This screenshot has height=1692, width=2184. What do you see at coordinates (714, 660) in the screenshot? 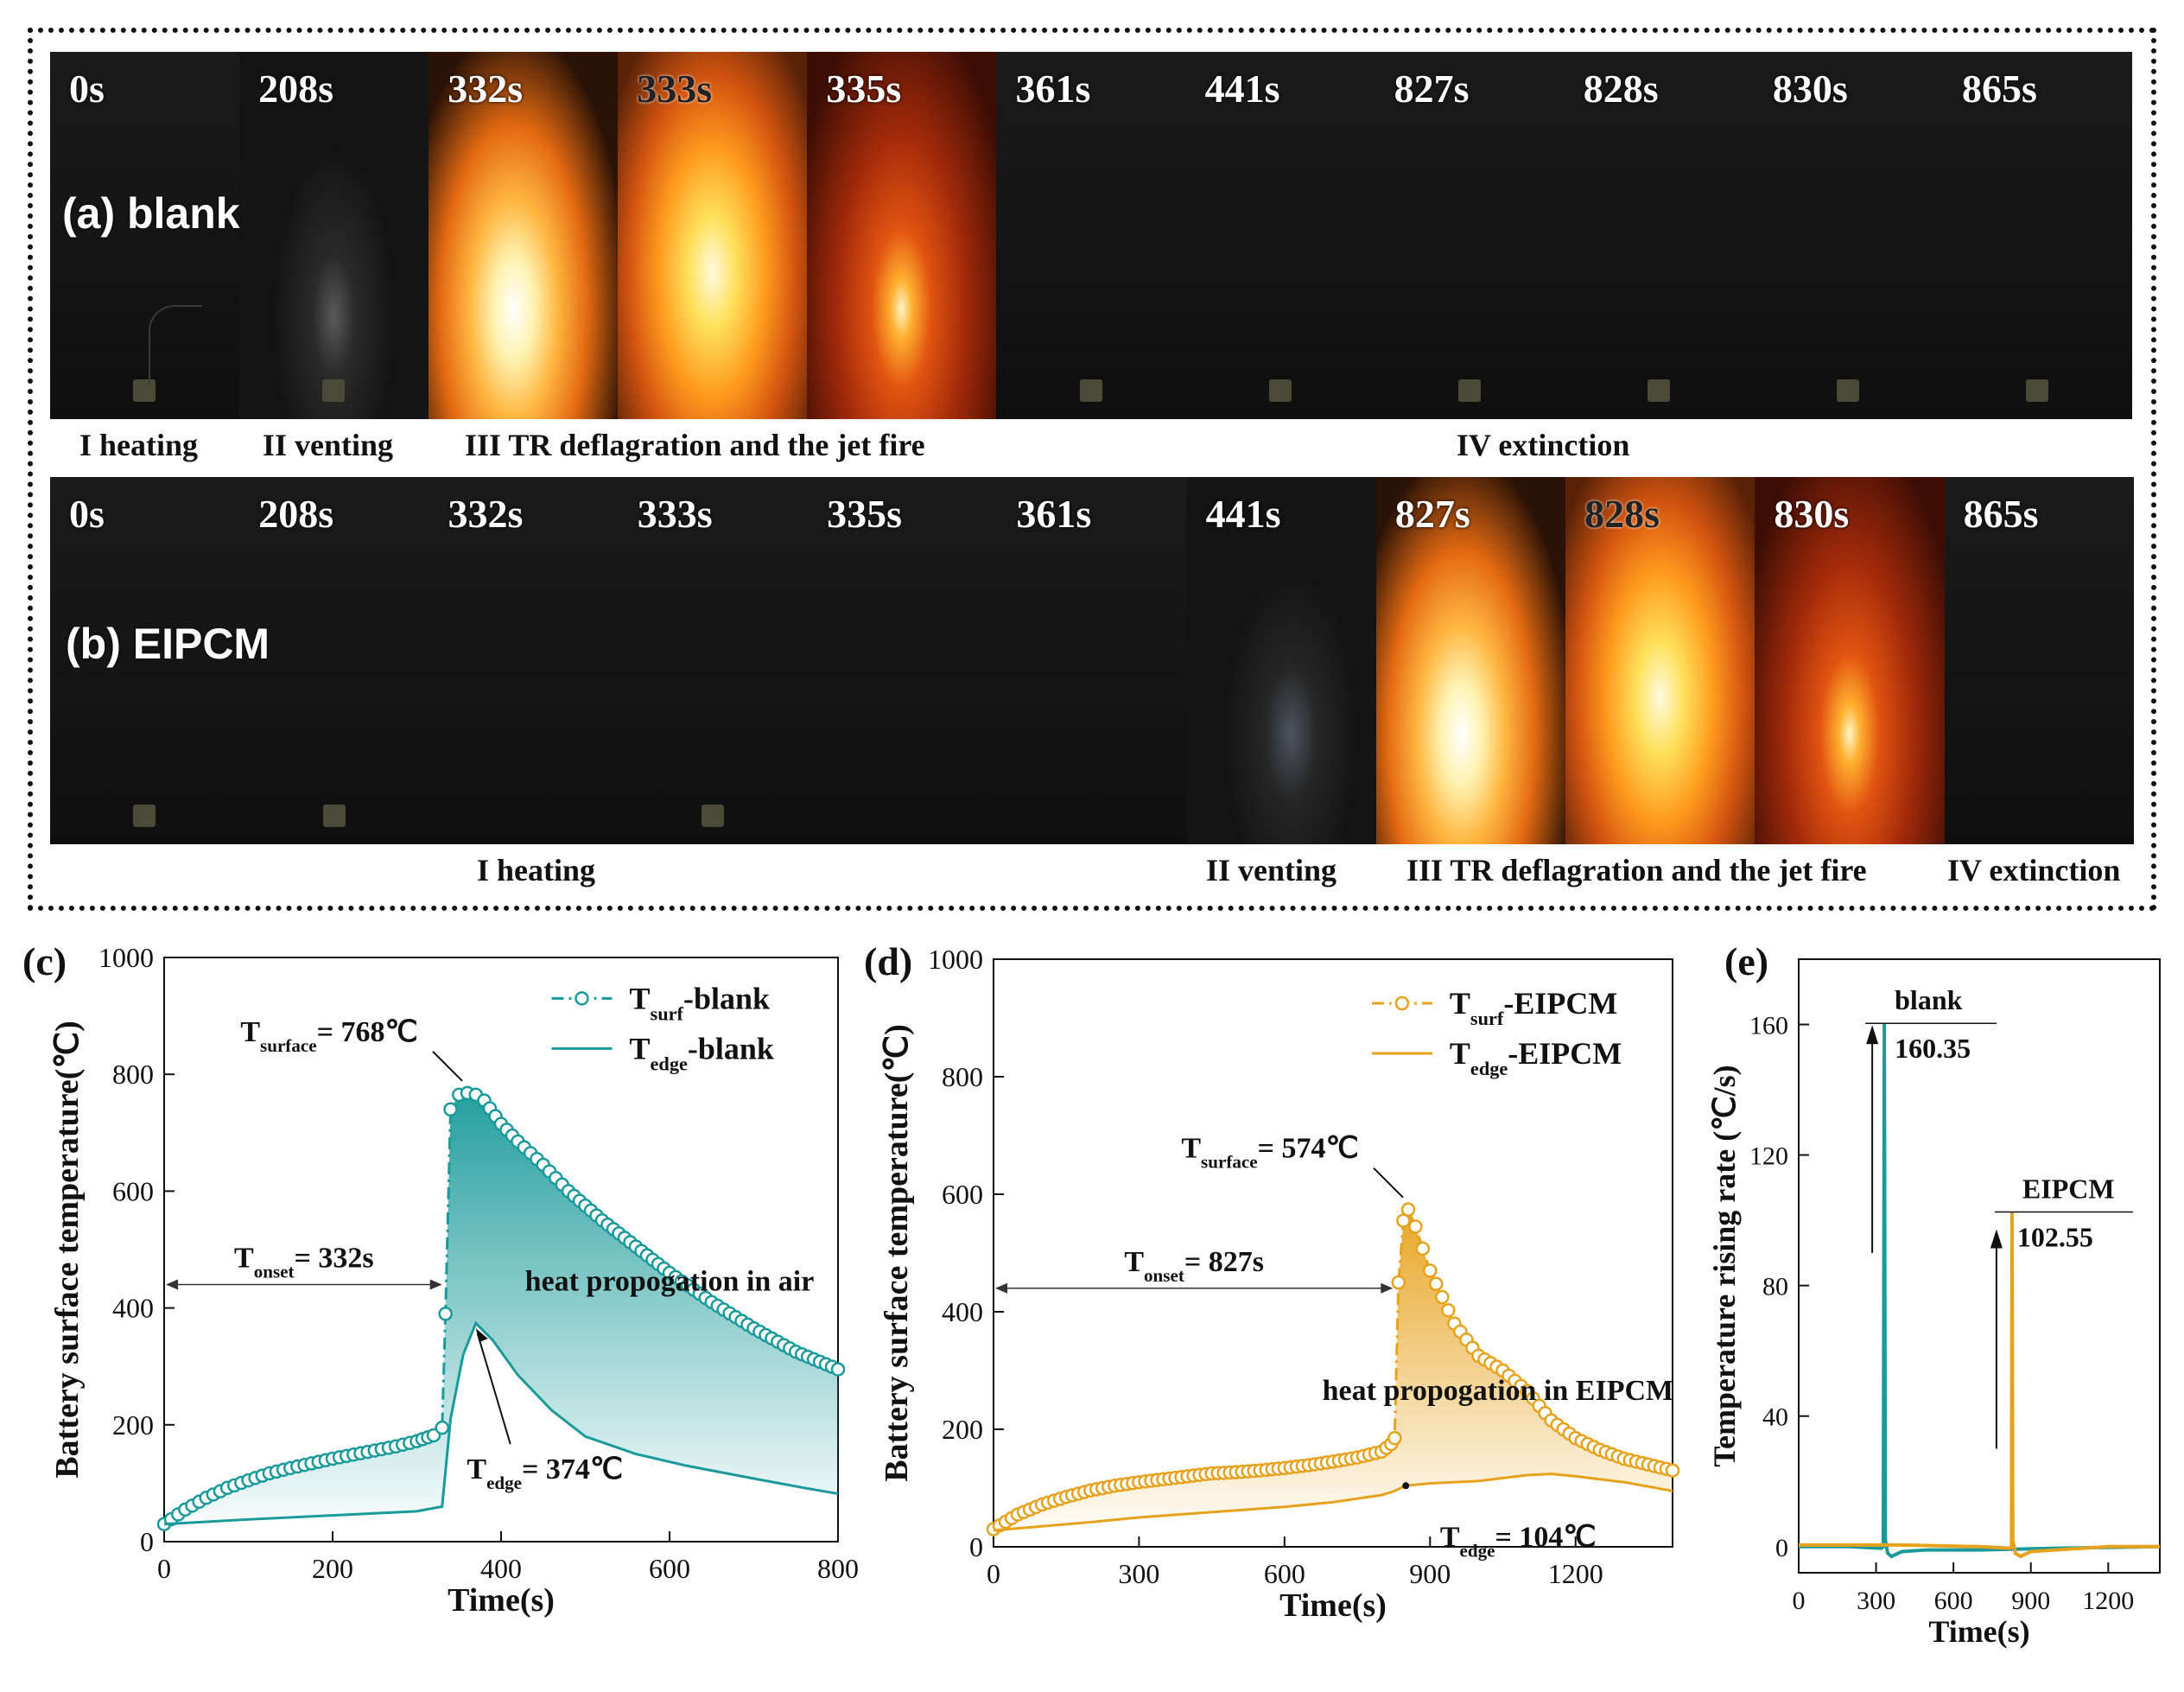
I see `frame-b-3: 333s` at bounding box center [714, 660].